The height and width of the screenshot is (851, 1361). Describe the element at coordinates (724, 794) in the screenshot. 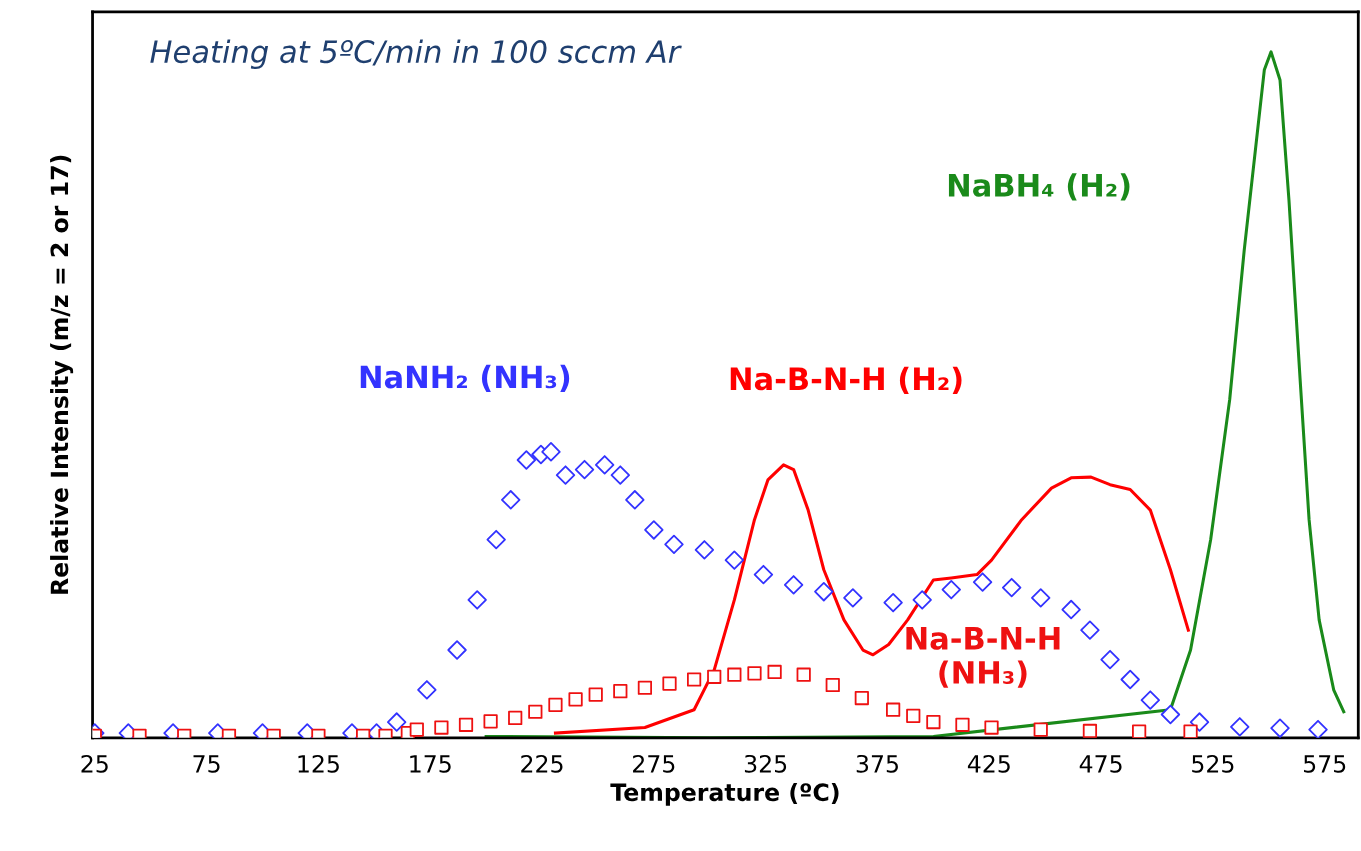

I see `x-axis-title: Temperature (ºC)` at that location.